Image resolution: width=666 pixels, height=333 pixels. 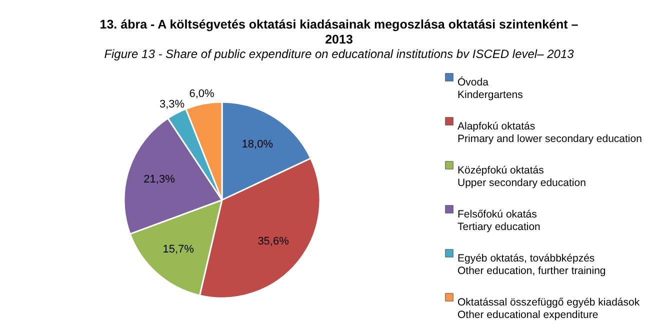 I want to click on chart-title: 13. ábra - A költségvetés oktatási kiadásainak megoszlása oktatási szintenként – 2013, so click(x=339, y=32).